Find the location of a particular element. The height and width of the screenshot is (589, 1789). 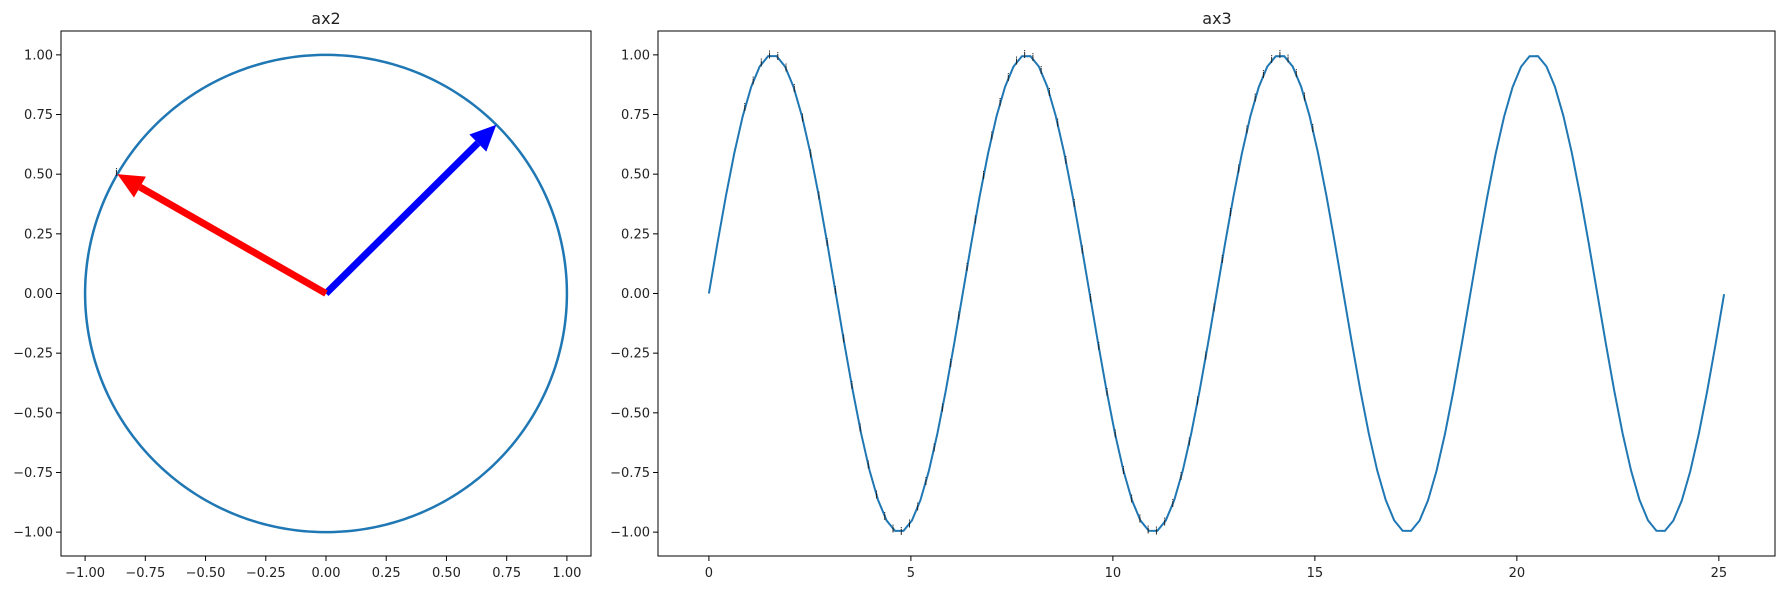

y-tick-label: −1.00 is located at coordinates (630, 533).